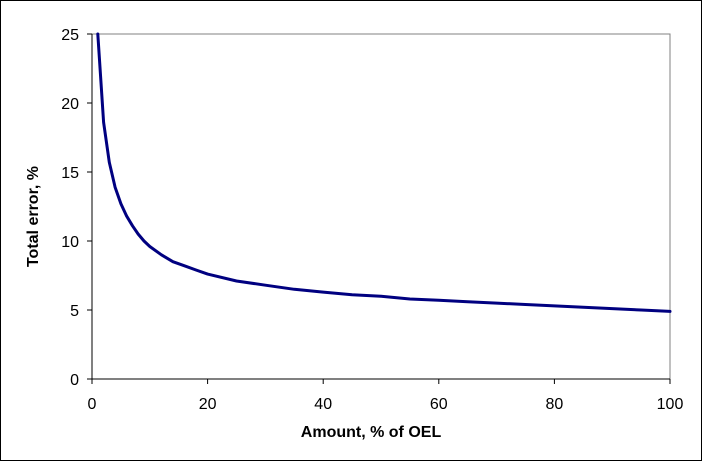 This screenshot has width=702, height=461. I want to click on y-tick-label: 20, so click(70, 104).